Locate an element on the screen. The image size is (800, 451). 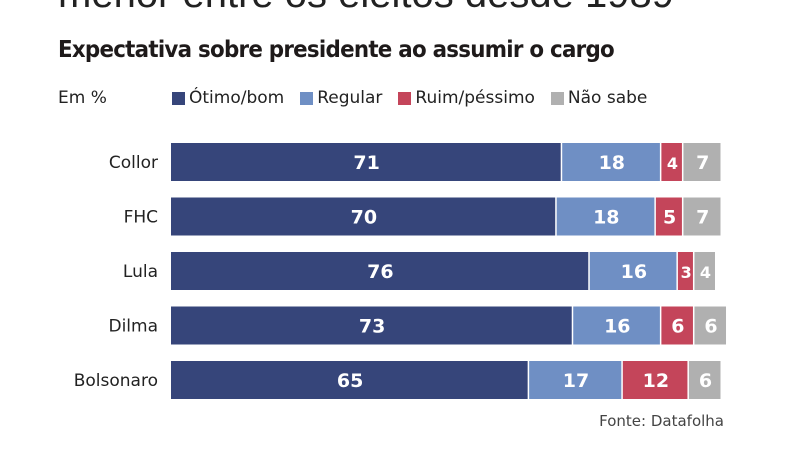
data-label: 70 is located at coordinates (364, 218).